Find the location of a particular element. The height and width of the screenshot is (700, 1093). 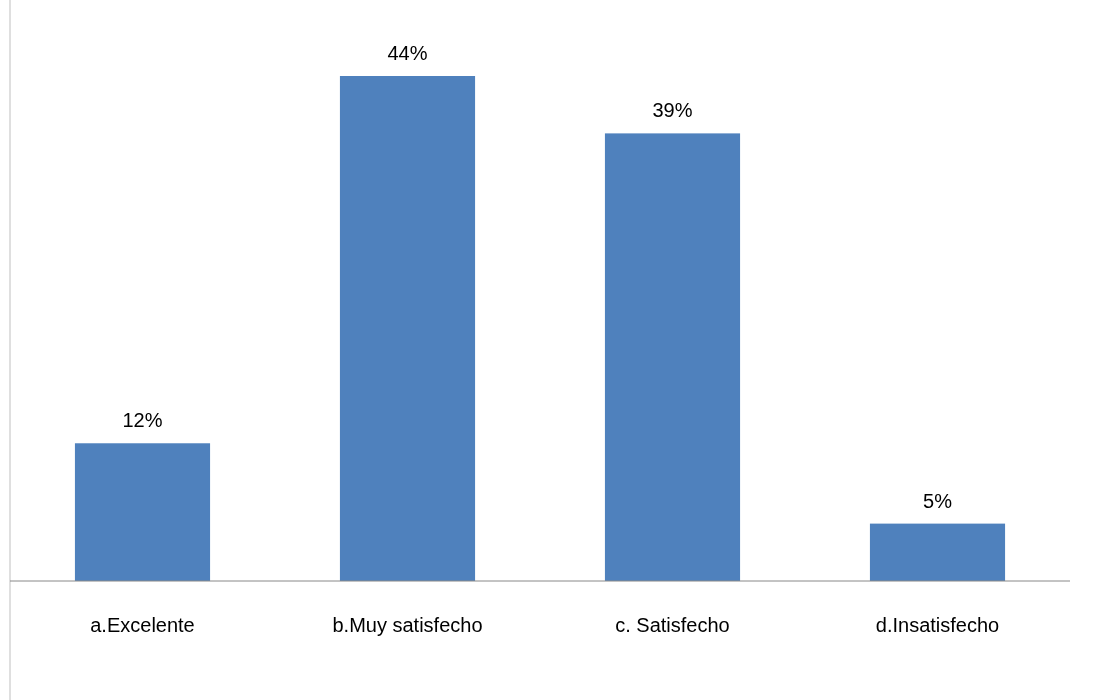

data-label: 44% is located at coordinates (407, 53).